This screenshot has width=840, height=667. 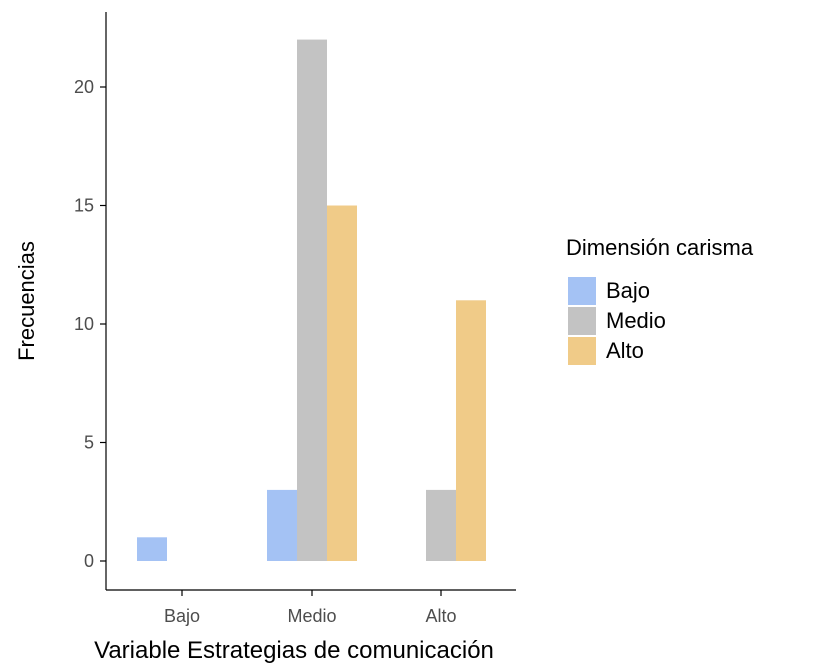 What do you see at coordinates (84, 206) in the screenshot?
I see `y-tick-label: 15` at bounding box center [84, 206].